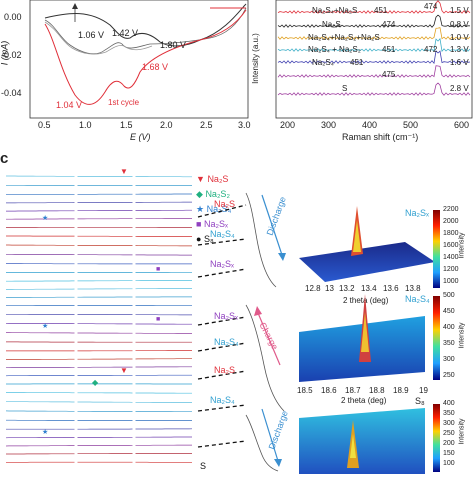  Describe the element at coordinates (344, 88) in the screenshot. I see `raman-species-6: S` at that location.